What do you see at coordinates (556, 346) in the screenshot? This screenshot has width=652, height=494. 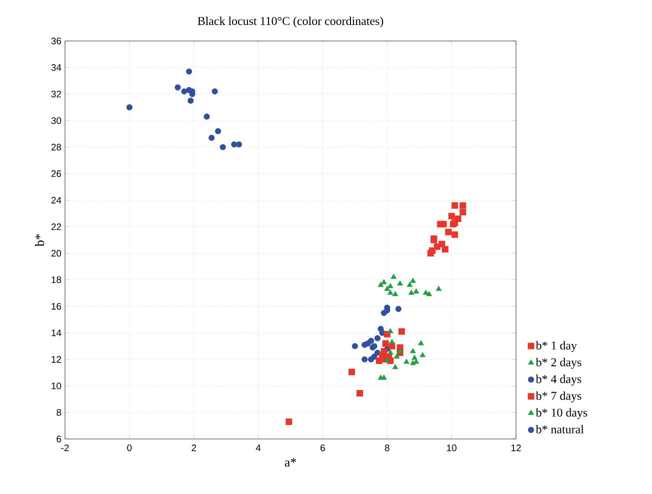 I see `legend-label: b* 1 day` at bounding box center [556, 346].